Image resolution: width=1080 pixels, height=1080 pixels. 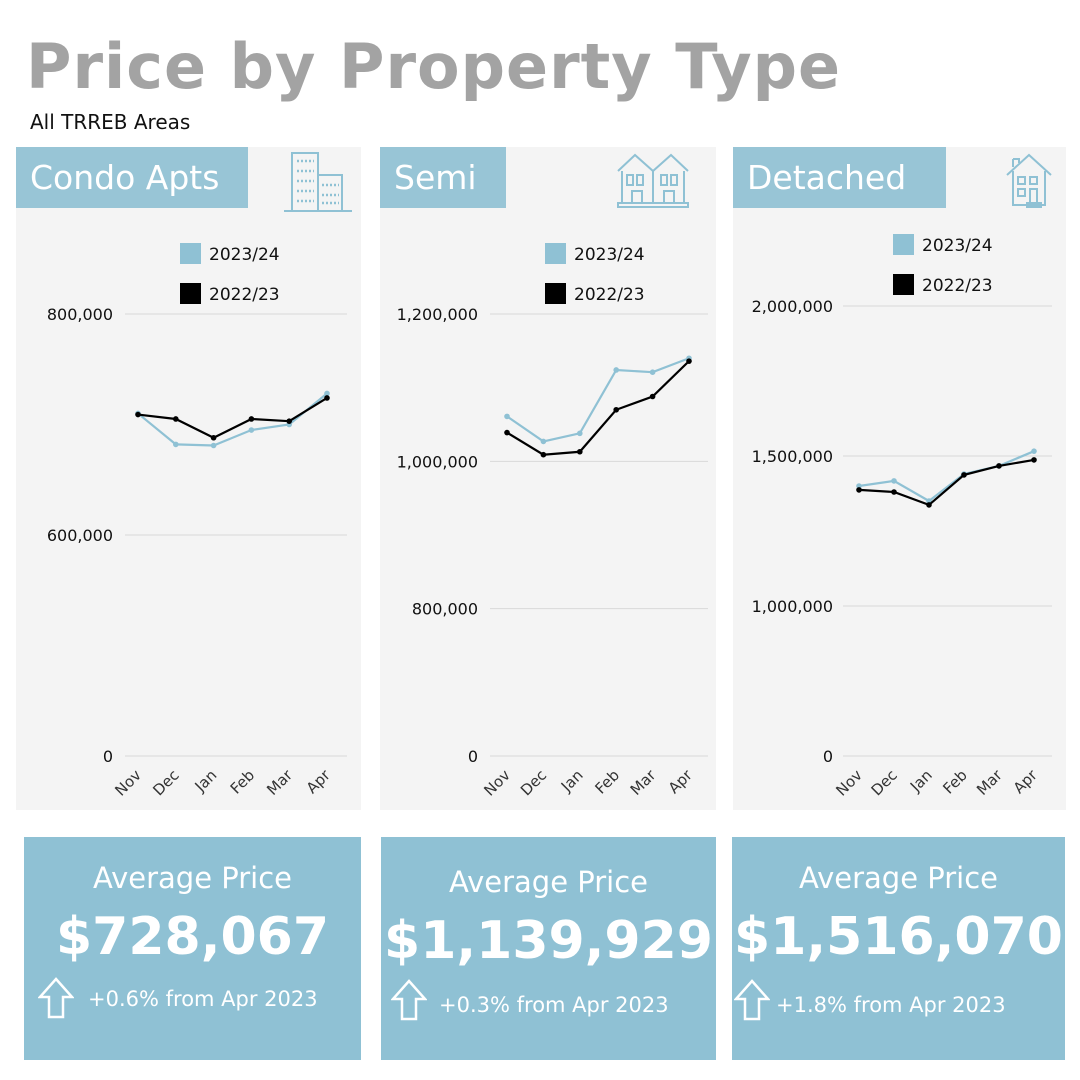 I want to click on page-subtitle: All TRREB Areas, so click(x=110, y=122).